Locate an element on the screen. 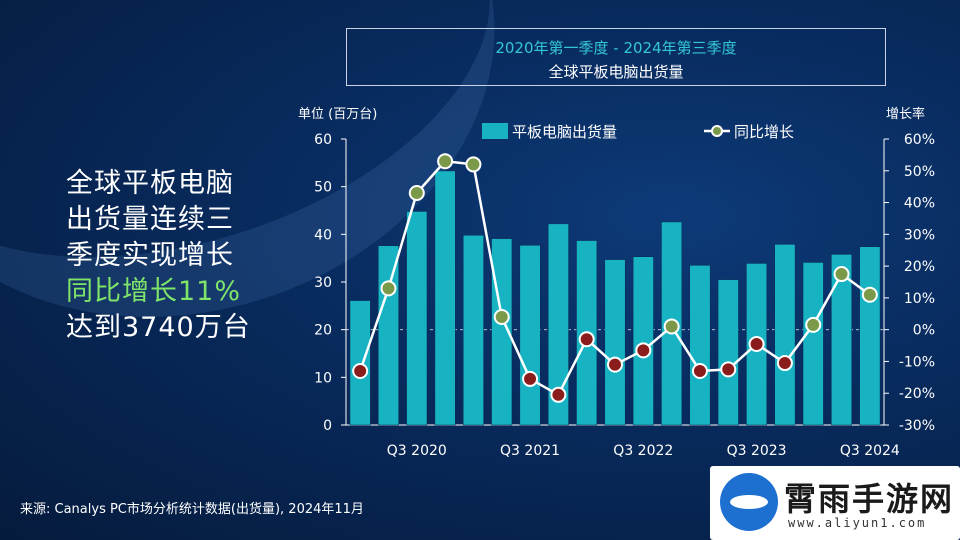 The height and width of the screenshot is (540, 960). watermark-url: www.aliyun1.com is located at coordinates (857, 523).